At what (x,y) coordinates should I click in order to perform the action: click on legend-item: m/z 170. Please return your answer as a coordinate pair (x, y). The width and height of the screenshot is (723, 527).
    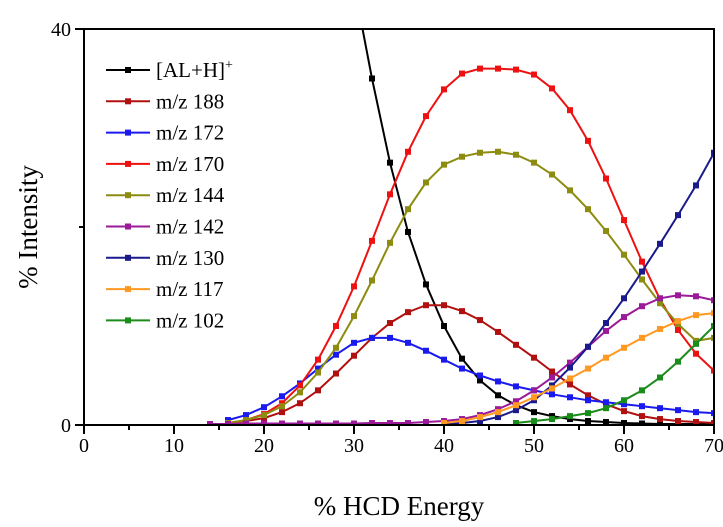
    Looking at the image, I should click on (165, 164).